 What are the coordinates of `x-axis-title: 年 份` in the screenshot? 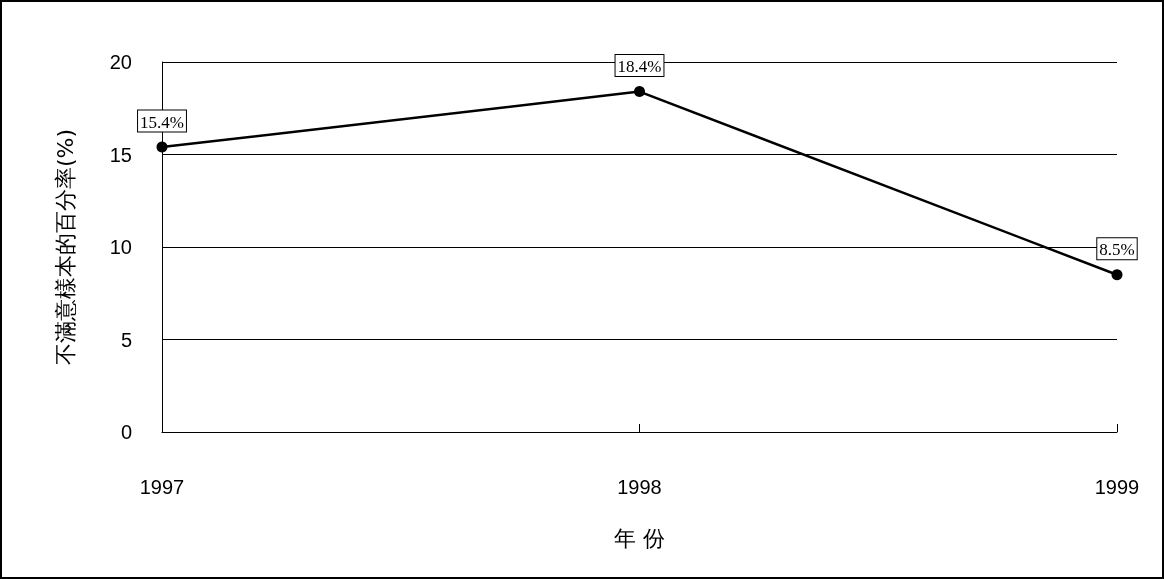 It's located at (639, 538).